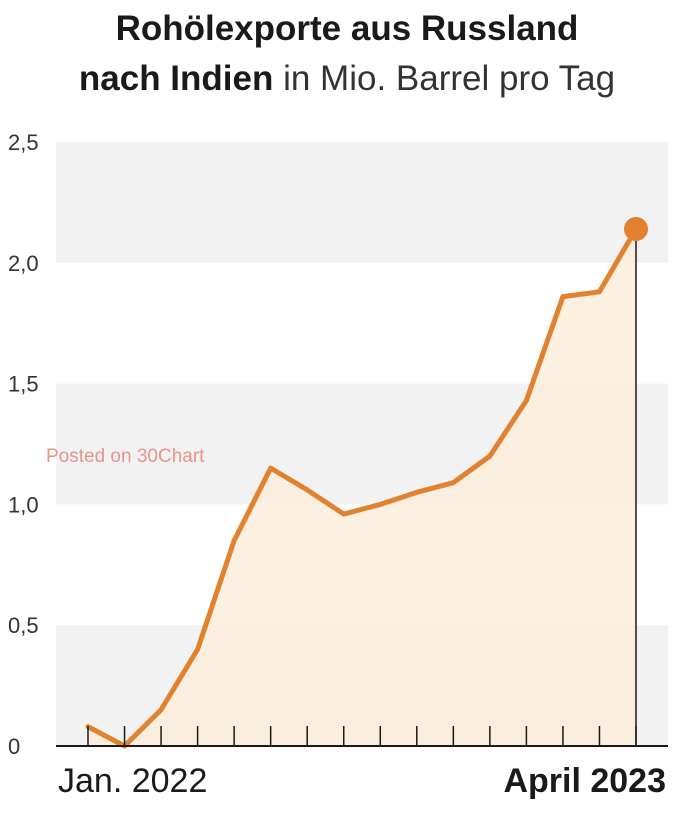 The height and width of the screenshot is (818, 694). I want to click on y-tick-label: 2,0, so click(23, 263).